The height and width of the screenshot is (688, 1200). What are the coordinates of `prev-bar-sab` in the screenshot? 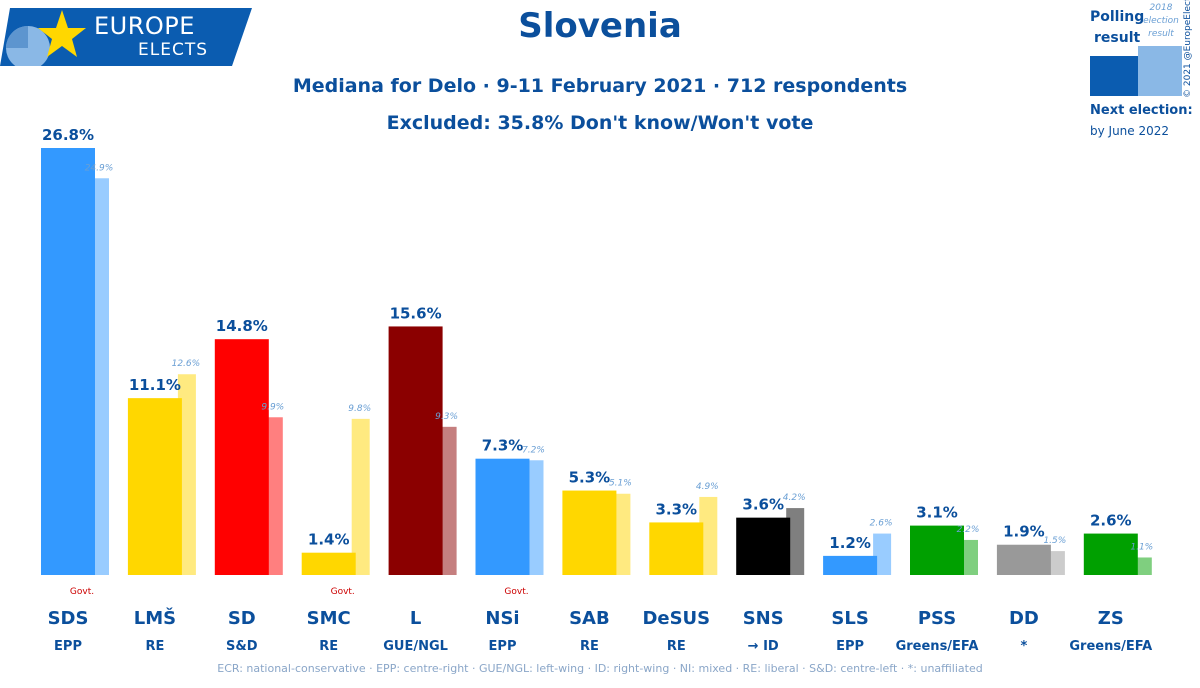 It's located at (621, 534).